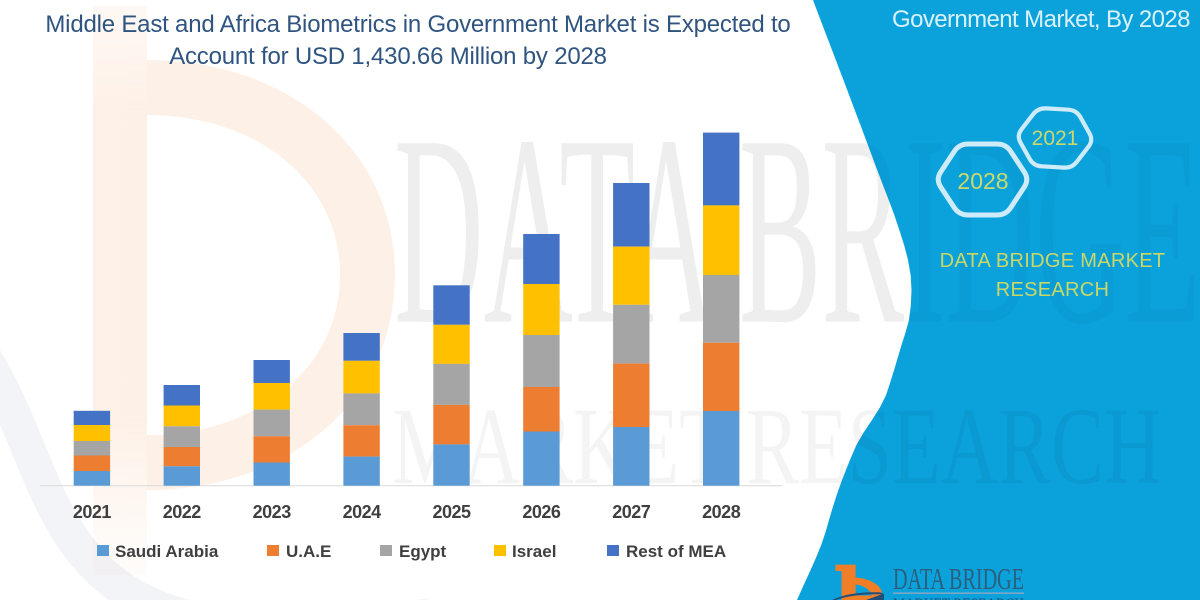 The width and height of the screenshot is (1200, 600). Describe the element at coordinates (982, 181) in the screenshot. I see `svg-text: 2028` at that location.